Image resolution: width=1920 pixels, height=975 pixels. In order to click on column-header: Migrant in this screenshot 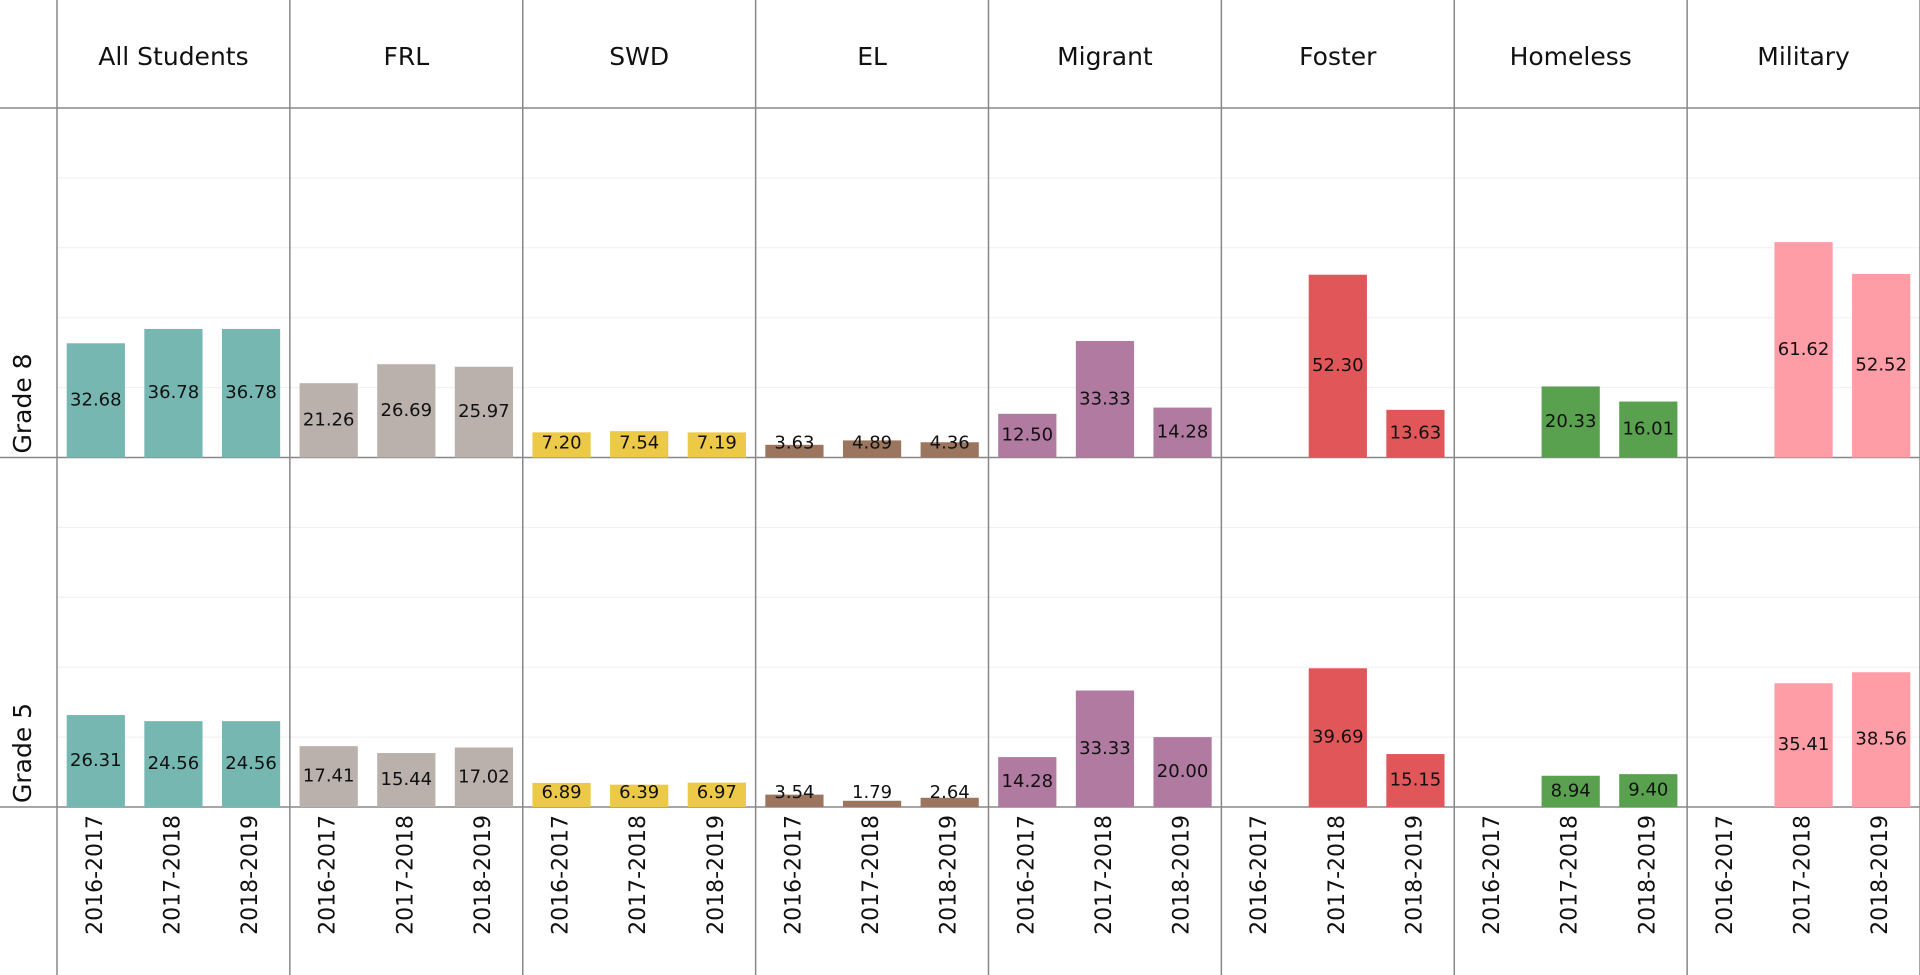, I will do `click(1105, 56)`.